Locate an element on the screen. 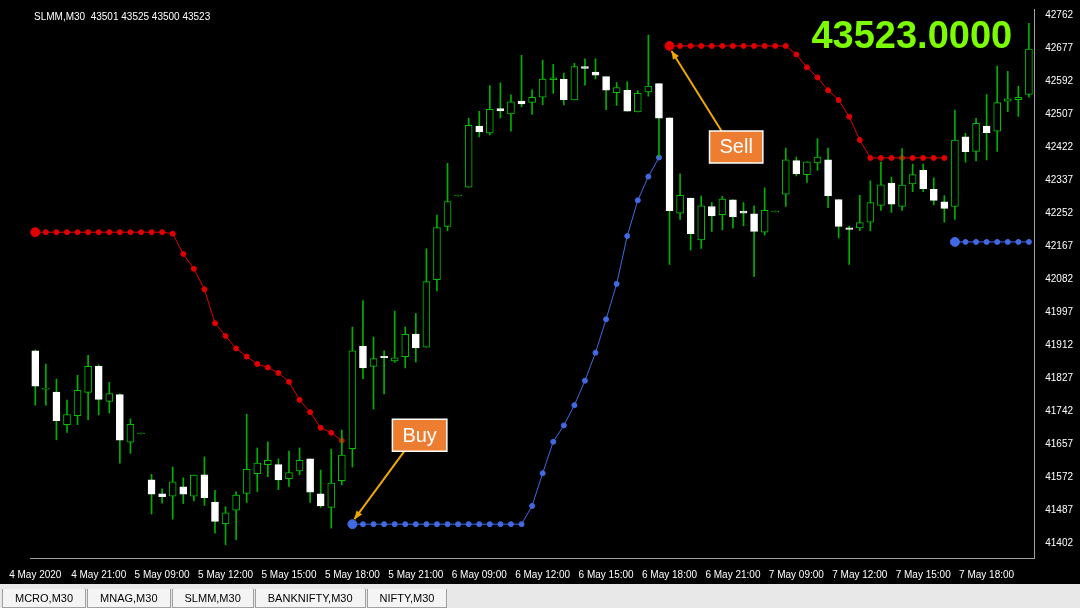 This screenshot has width=1080, height=608. x-tick-label: 6 May 09:00 is located at coordinates (479, 574).